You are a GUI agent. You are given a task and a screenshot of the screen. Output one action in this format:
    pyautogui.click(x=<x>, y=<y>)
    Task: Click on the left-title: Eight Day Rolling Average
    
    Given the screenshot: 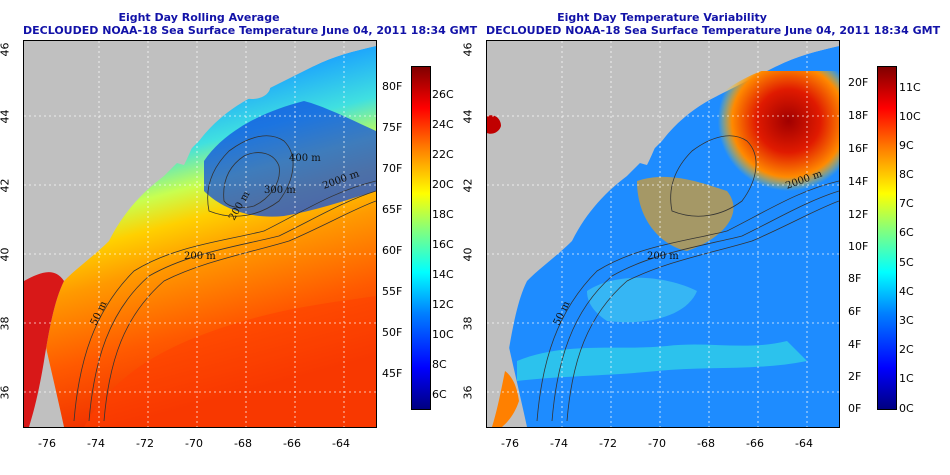 What is the action you would take?
    pyautogui.click(x=199, y=17)
    